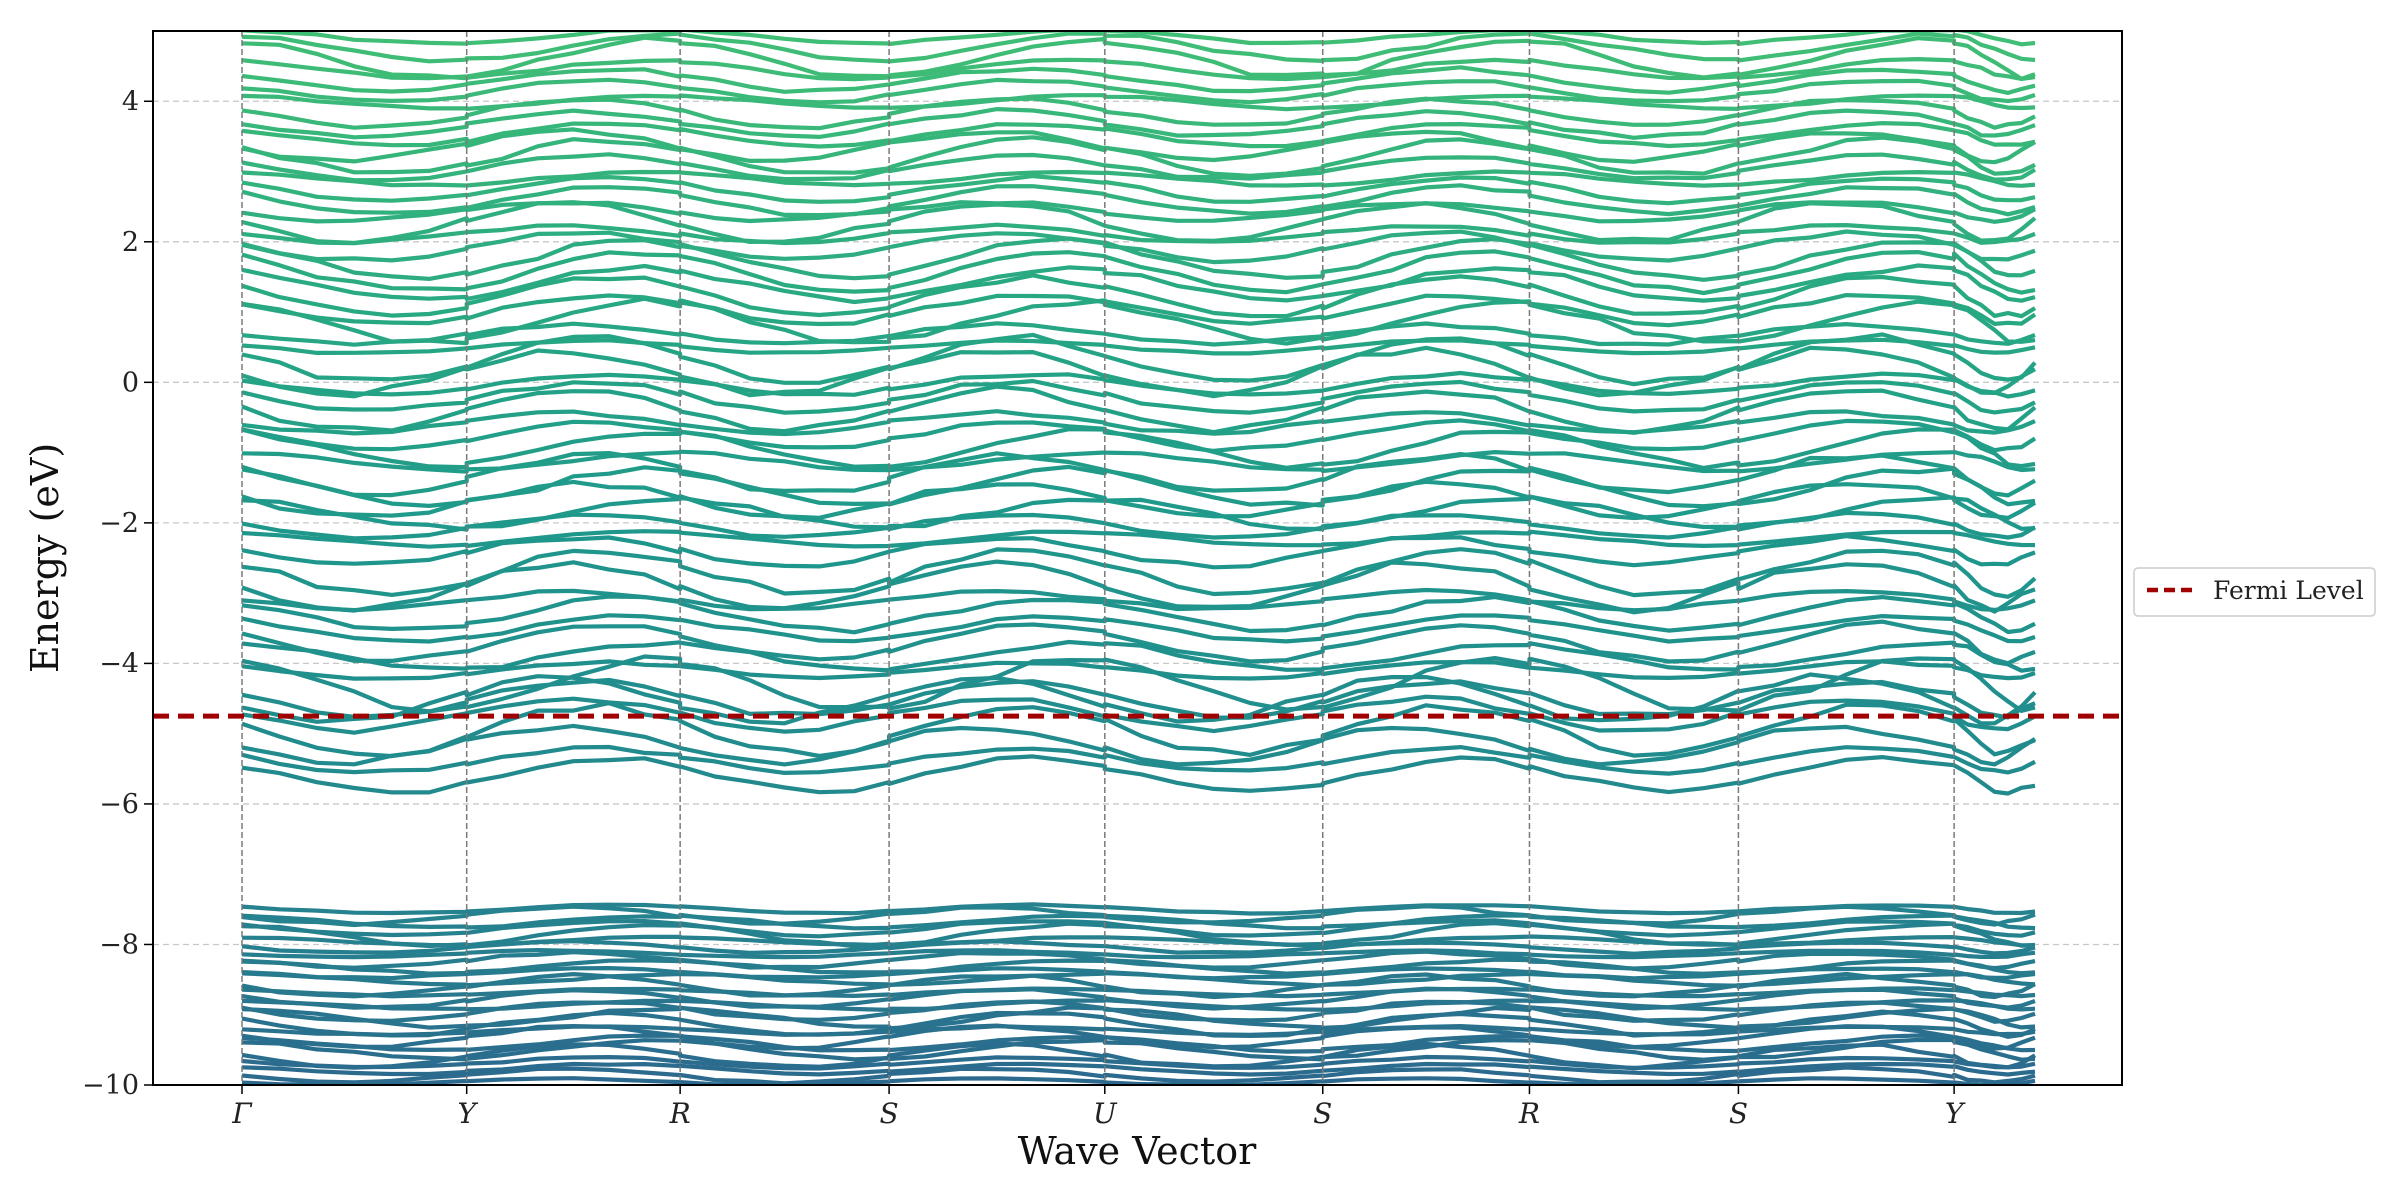 The image size is (2400, 1200). I want to click on y-tick-label: −4, so click(119, 663).